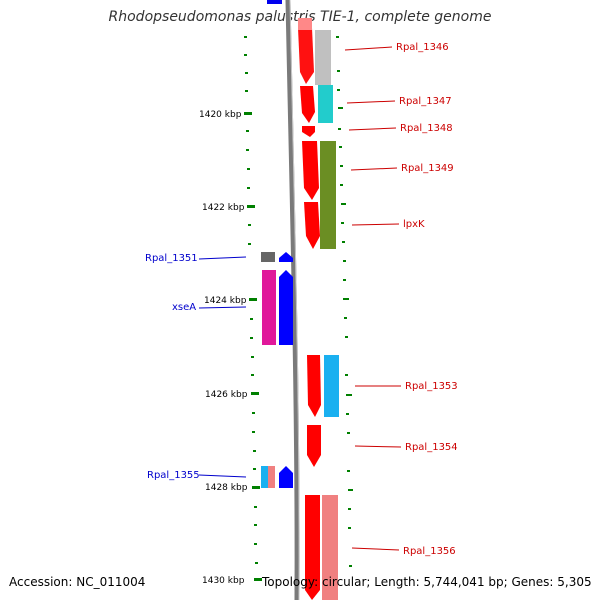 Image resolution: width=600 pixels, height=600 pixels. Describe the element at coordinates (225, 301) in the screenshot. I see `tick-label: 1424 kbp` at that location.